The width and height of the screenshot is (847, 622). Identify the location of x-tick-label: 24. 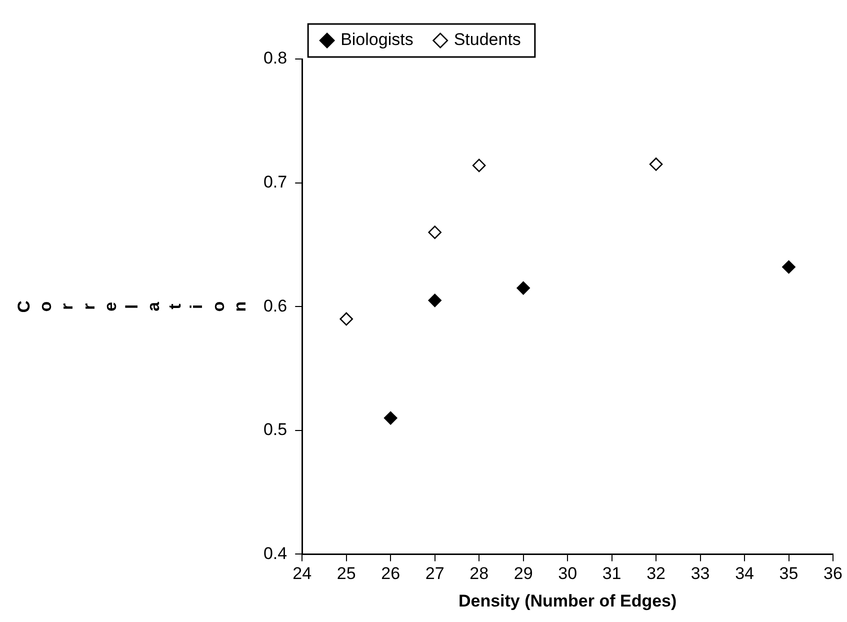
(302, 574).